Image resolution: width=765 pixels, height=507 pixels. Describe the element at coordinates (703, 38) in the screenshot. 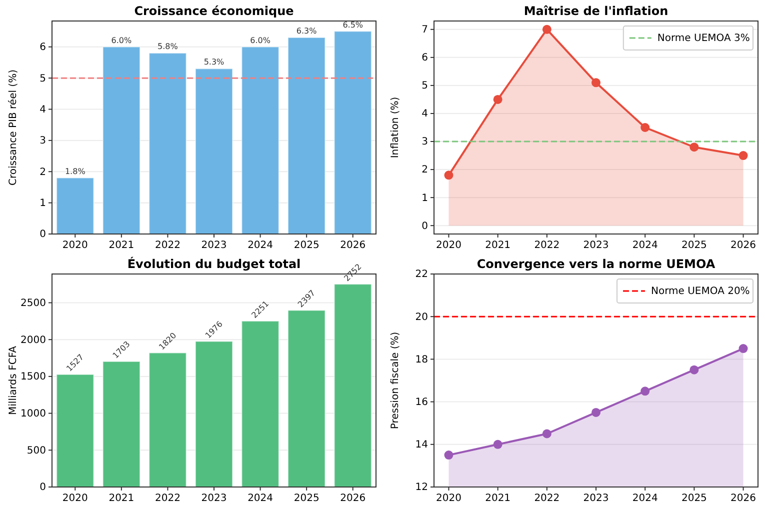

I see `legend-label: Norme UEMOA 3%` at that location.